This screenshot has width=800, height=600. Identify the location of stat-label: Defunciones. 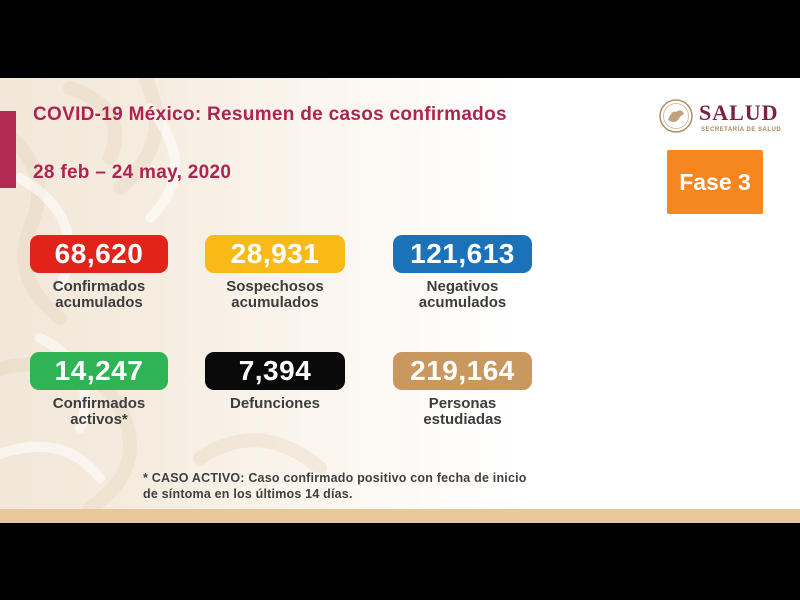
(274, 403).